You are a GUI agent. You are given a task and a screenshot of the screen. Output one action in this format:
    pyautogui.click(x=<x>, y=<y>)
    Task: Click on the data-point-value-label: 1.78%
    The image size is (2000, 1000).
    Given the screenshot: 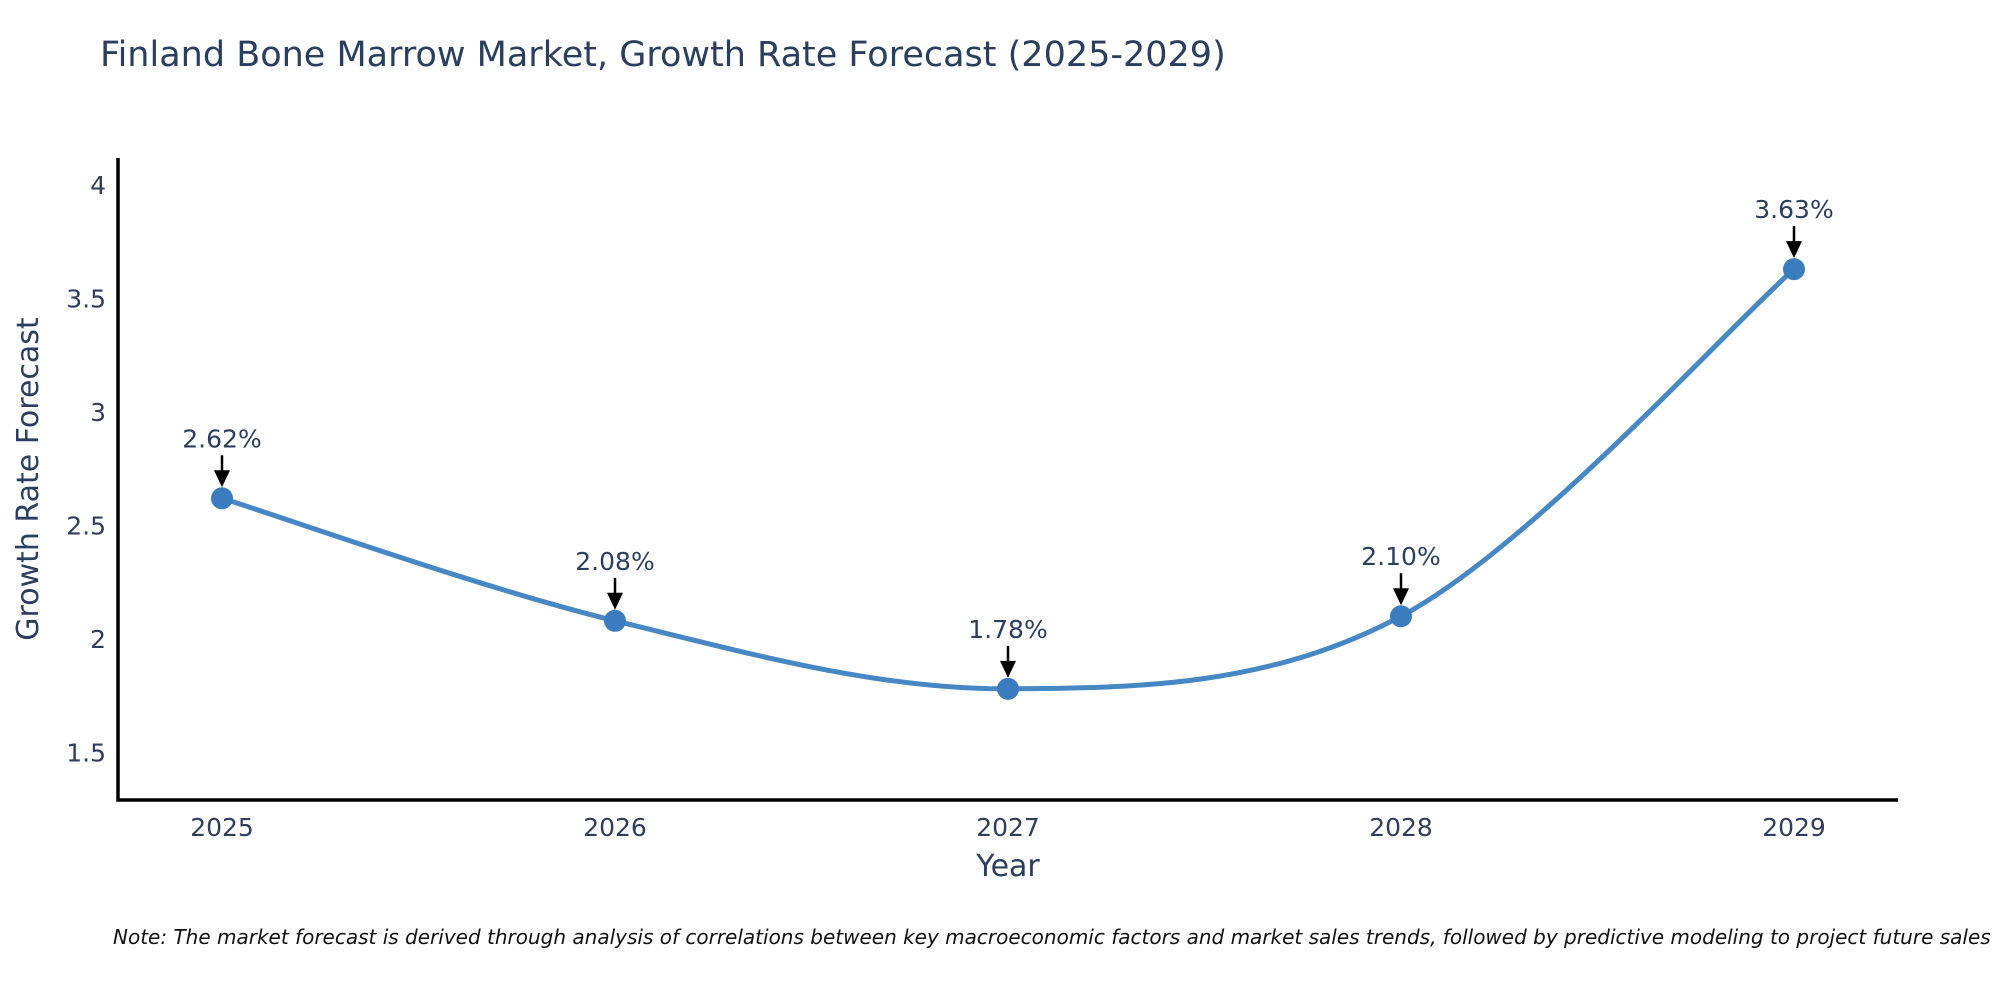 What is the action you would take?
    pyautogui.click(x=1007, y=629)
    